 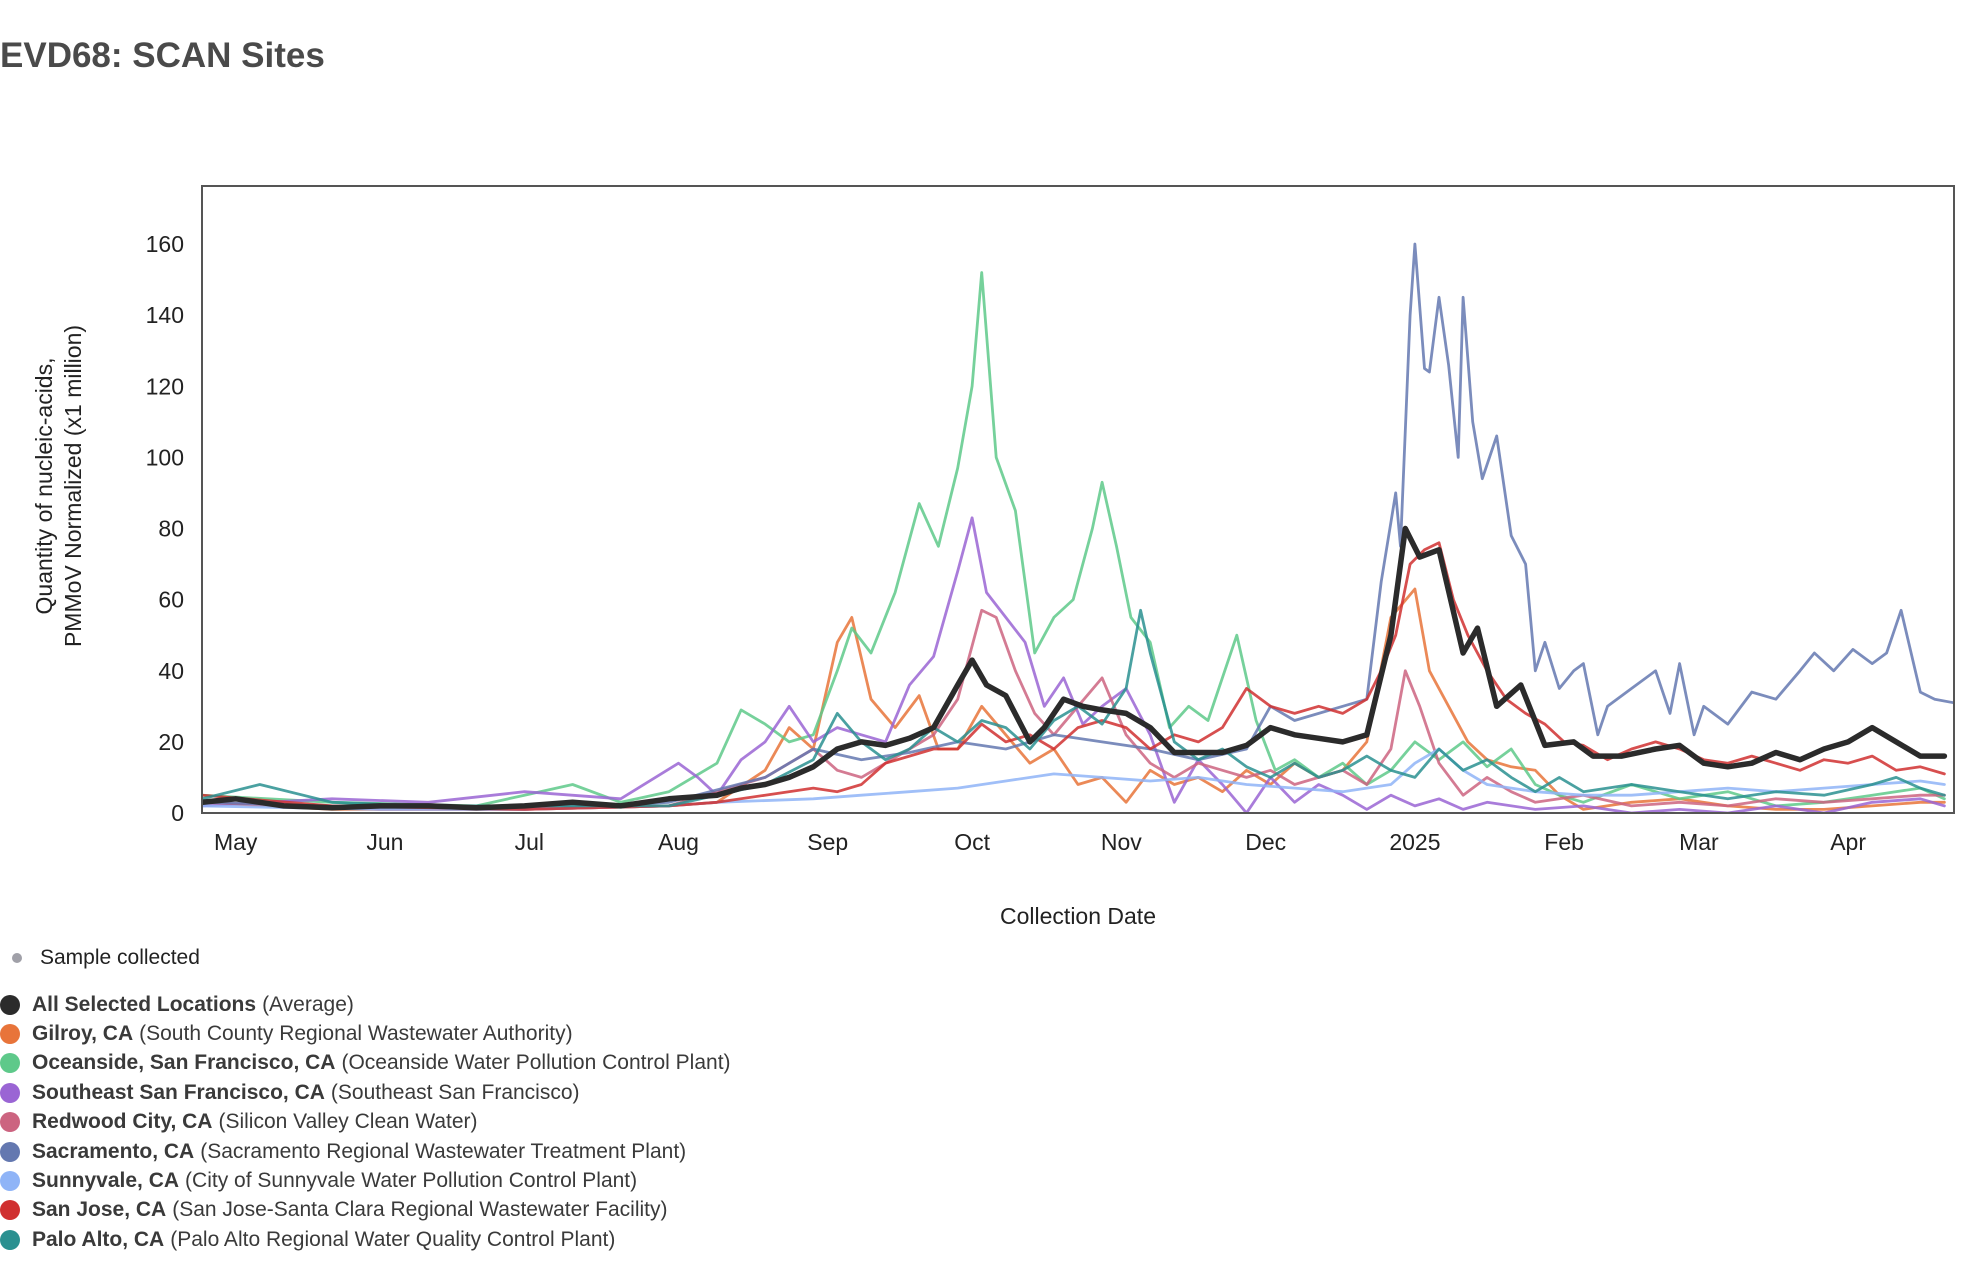 I want to click on x-tick-label: Dec, so click(x=1265, y=842).